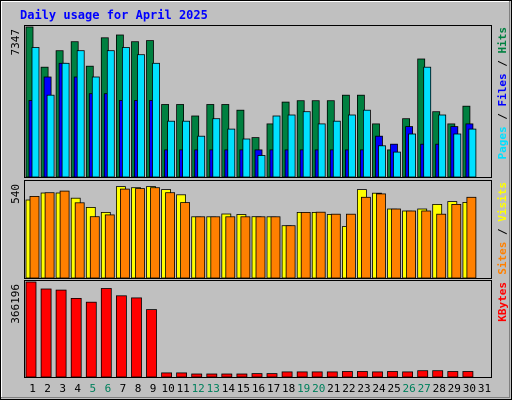 This screenshot has height=400, width=512. Describe the element at coordinates (288, 388) in the screenshot. I see `x-tick-label-day-18: 18` at that location.